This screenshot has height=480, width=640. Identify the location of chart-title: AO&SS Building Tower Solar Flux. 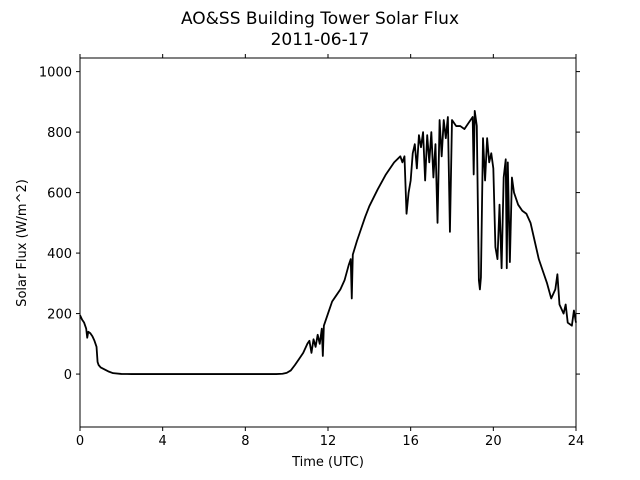
(320, 19).